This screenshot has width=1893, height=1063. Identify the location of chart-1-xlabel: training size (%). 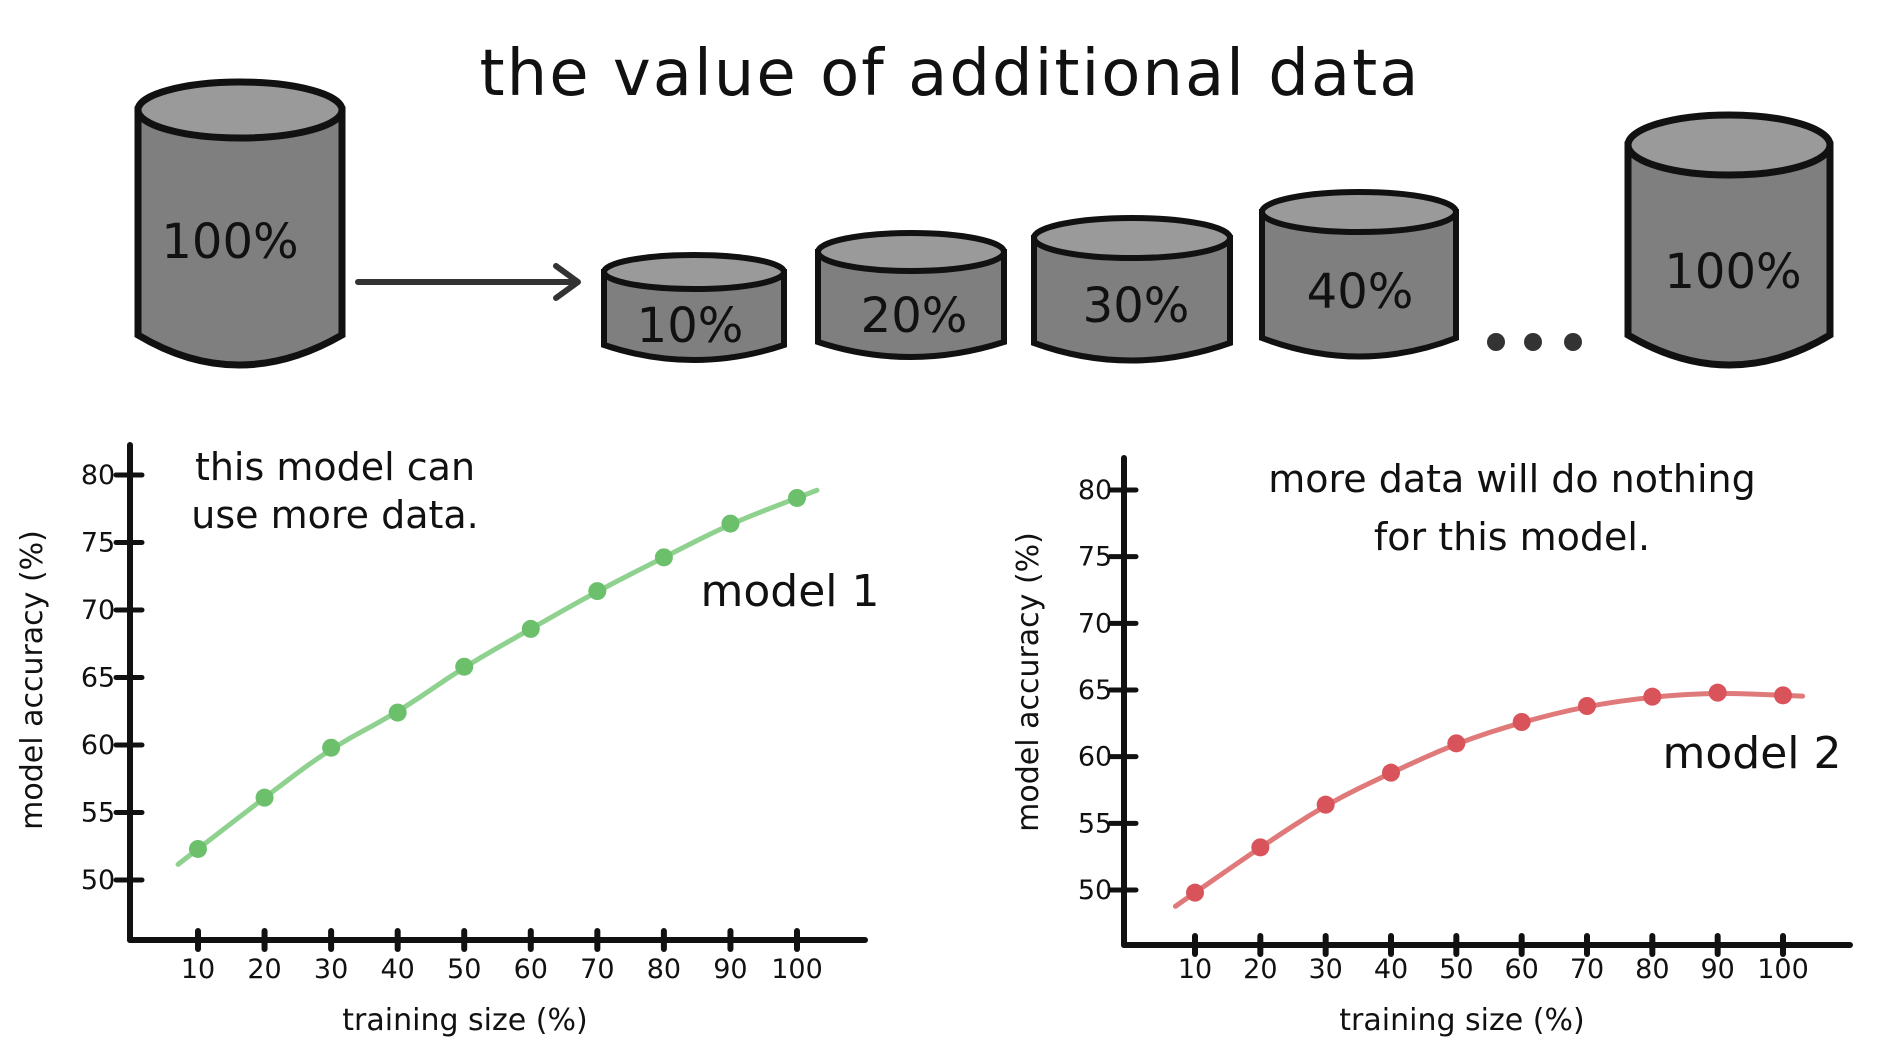
(464, 1020).